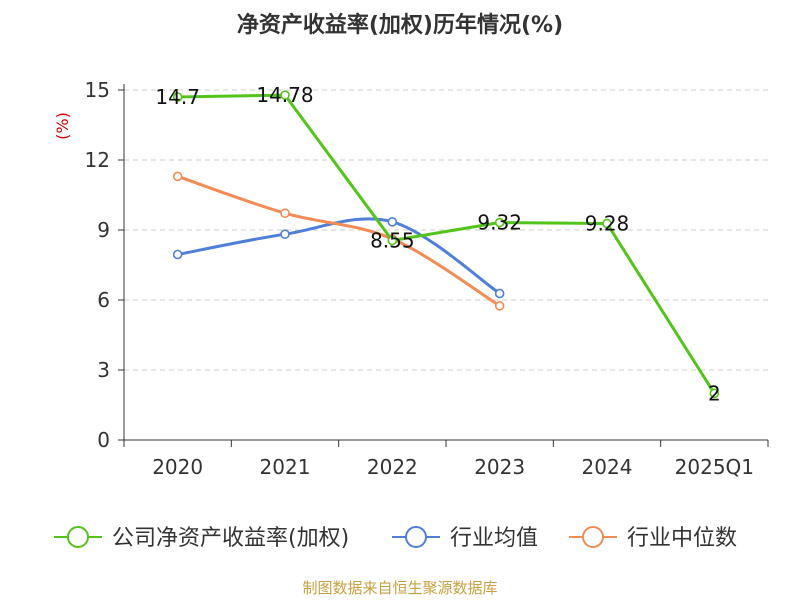  Describe the element at coordinates (400, 25) in the screenshot. I see `chart-title: 净资产收益率(加权)历年情况(%)` at that location.